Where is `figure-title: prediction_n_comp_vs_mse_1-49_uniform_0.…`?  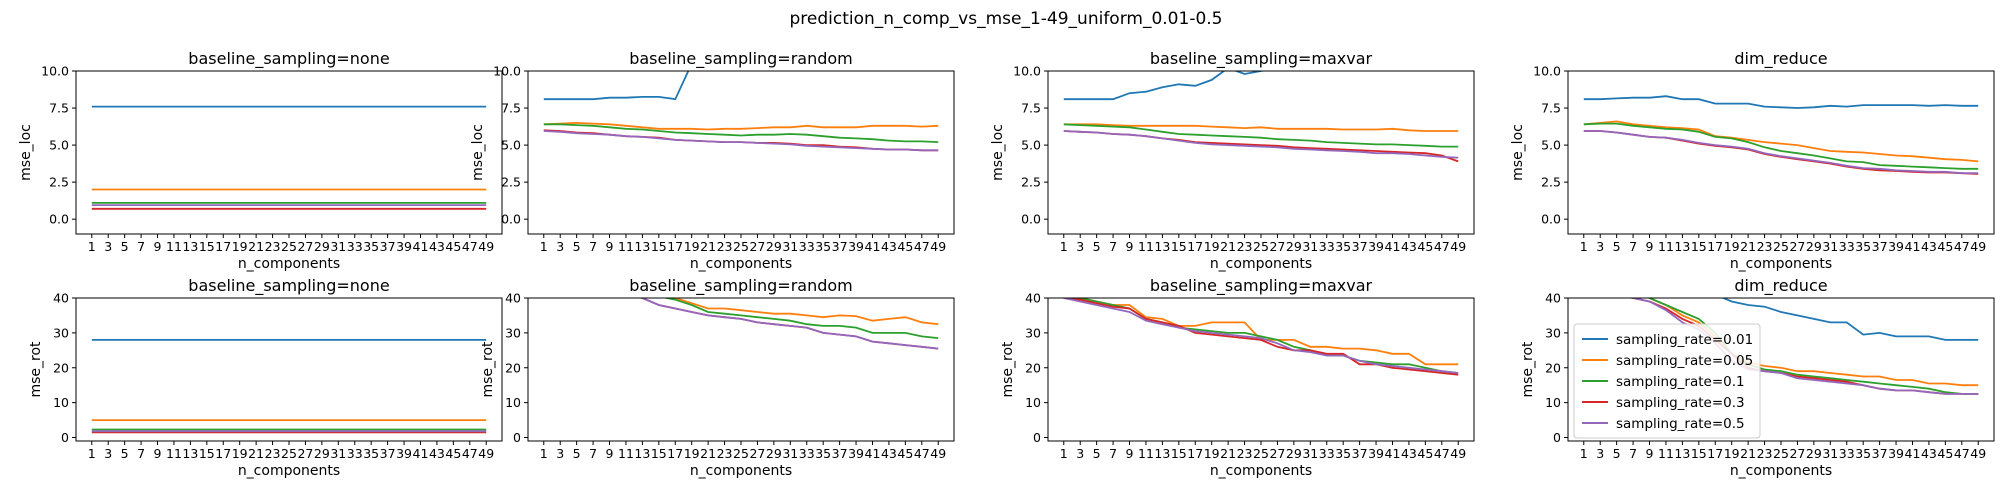
figure-title: prediction_n_comp_vs_mse_1-49_uniform_0.… is located at coordinates (1006, 19).